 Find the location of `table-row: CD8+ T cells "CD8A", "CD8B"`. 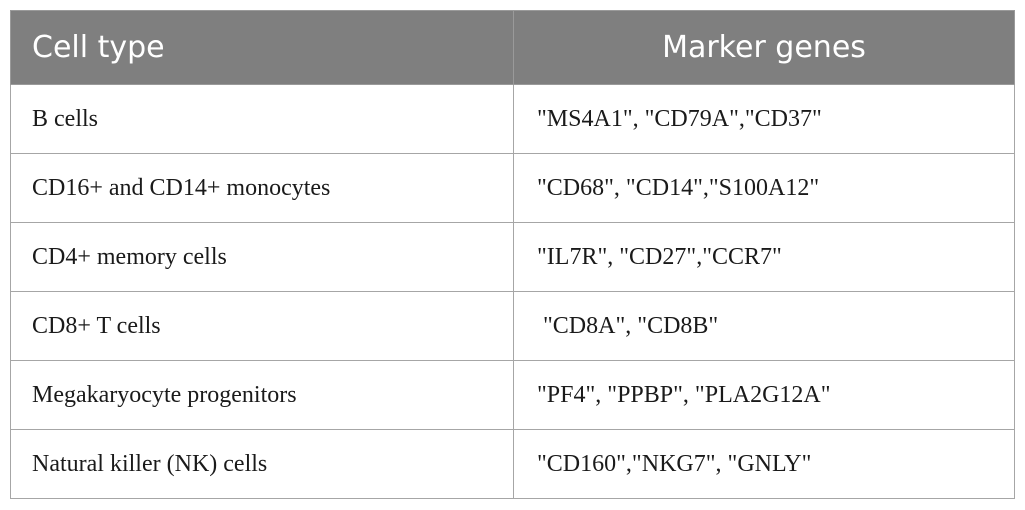

table-row: CD8+ T cells "CD8A", "CD8B" is located at coordinates (512, 326).